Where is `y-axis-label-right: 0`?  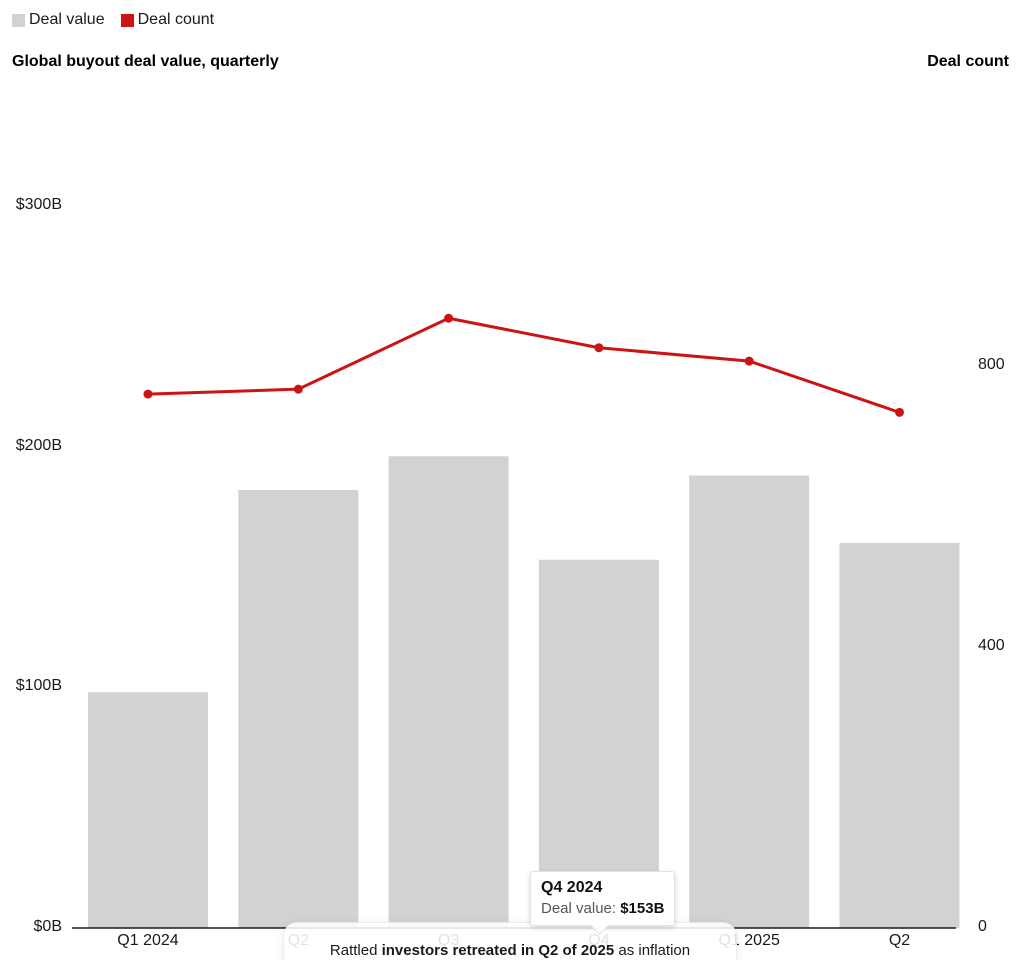
y-axis-label-right: 0 is located at coordinates (982, 926).